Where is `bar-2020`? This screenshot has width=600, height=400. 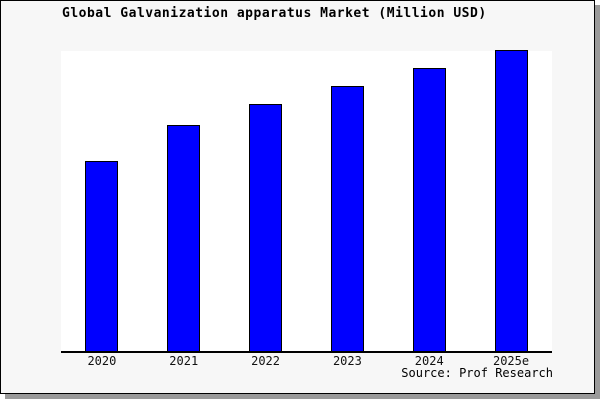 bar-2020 is located at coordinates (102, 256).